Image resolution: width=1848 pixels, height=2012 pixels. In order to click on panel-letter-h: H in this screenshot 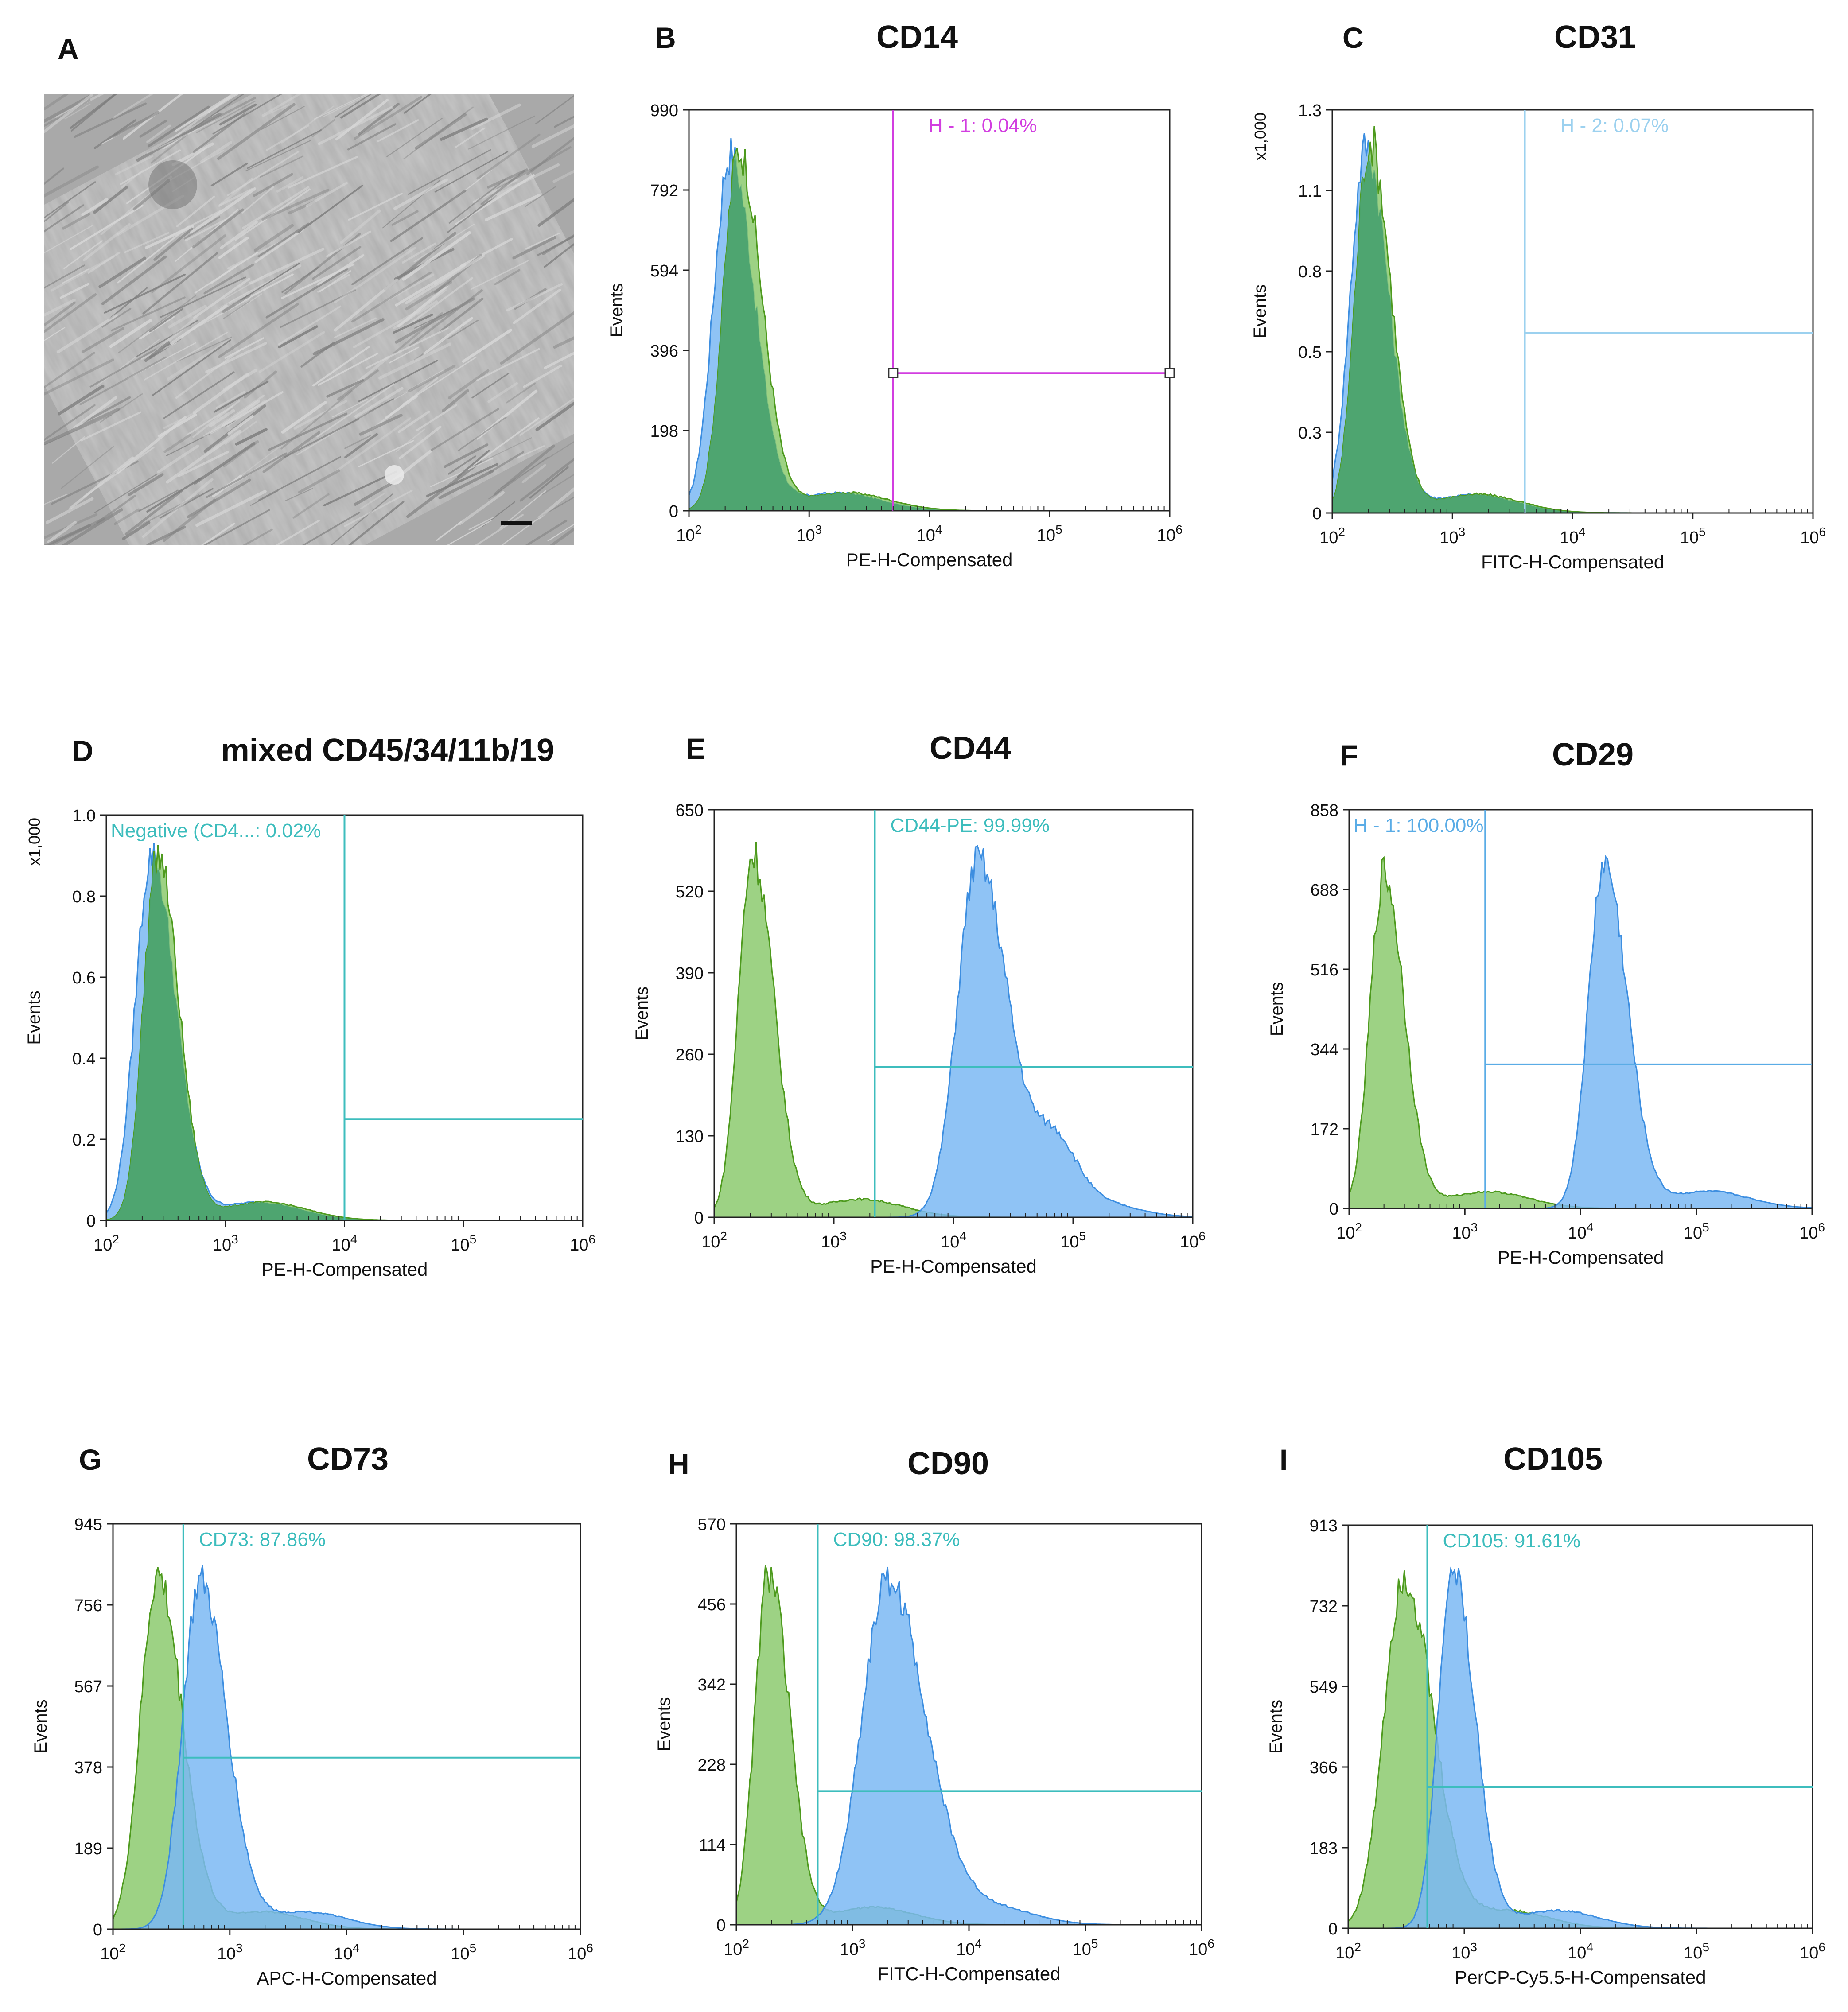, I will do `click(678, 1464)`.